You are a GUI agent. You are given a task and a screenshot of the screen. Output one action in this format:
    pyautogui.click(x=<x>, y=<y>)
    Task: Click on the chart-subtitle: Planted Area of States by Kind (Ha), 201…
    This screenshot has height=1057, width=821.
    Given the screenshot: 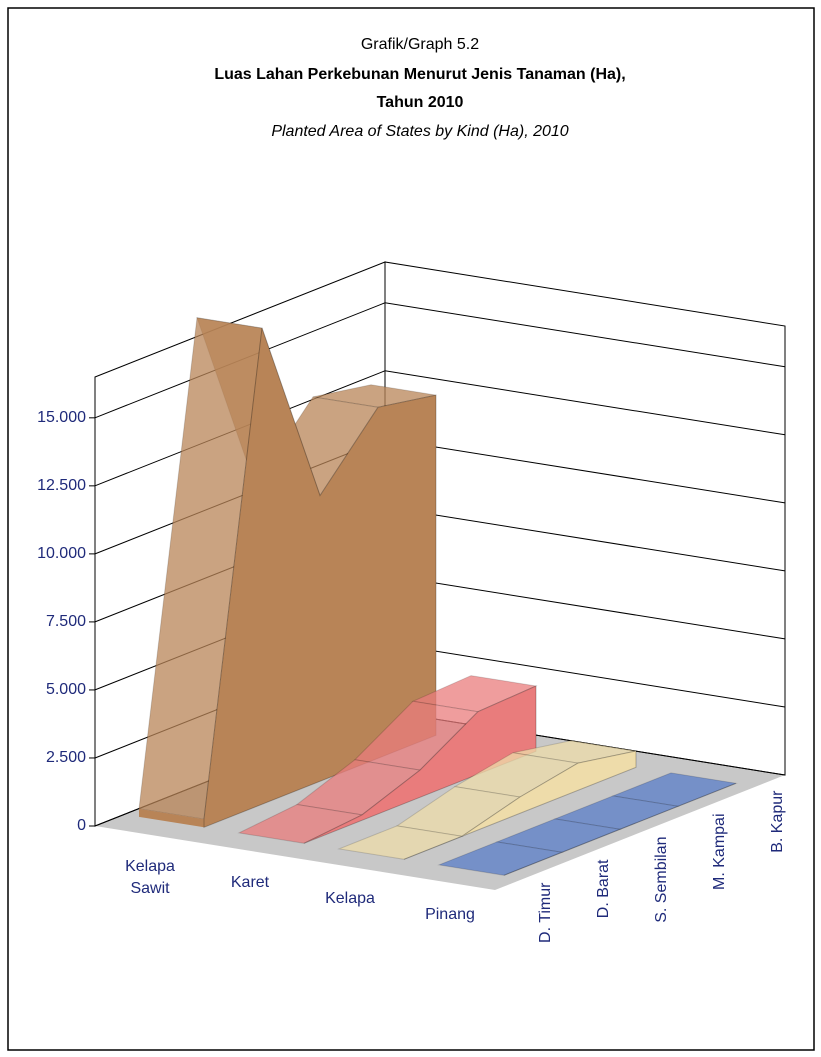 What is the action you would take?
    pyautogui.click(x=419, y=131)
    